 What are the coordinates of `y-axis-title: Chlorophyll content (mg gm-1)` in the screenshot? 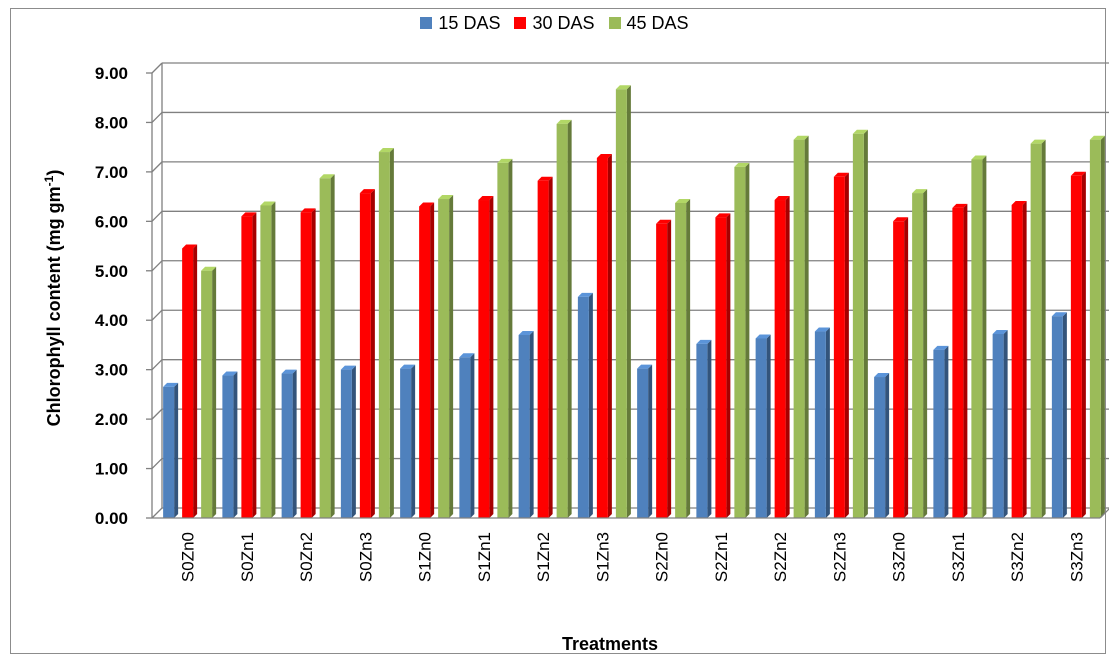 It's located at (53, 298).